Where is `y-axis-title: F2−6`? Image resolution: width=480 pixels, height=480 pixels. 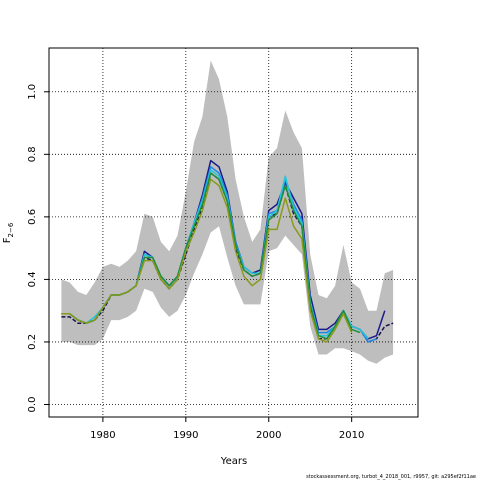
y-axis-title: F2−6 is located at coordinates (8, 232).